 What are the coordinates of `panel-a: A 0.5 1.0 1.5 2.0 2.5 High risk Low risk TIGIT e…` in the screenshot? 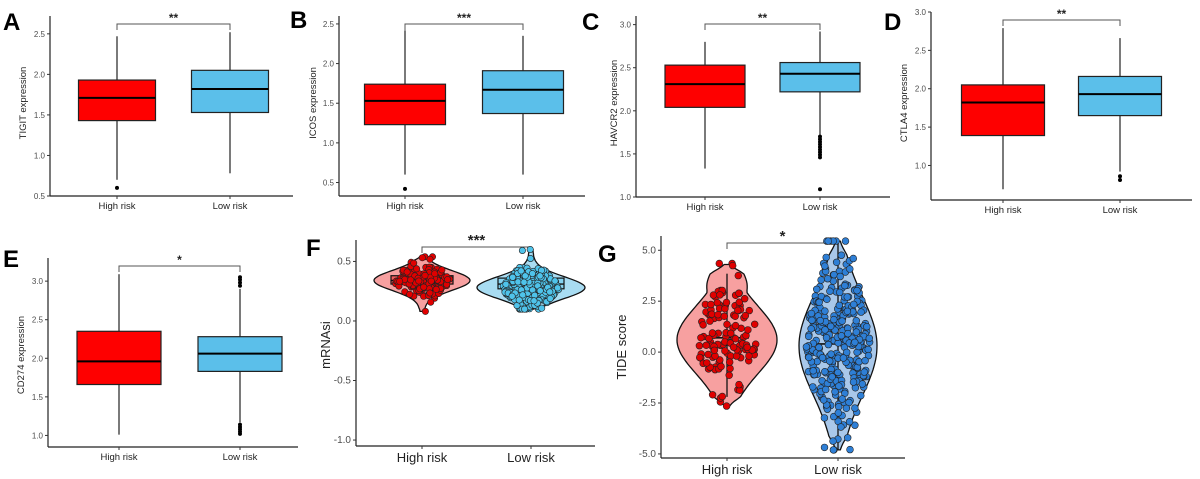 It's located at (148, 110).